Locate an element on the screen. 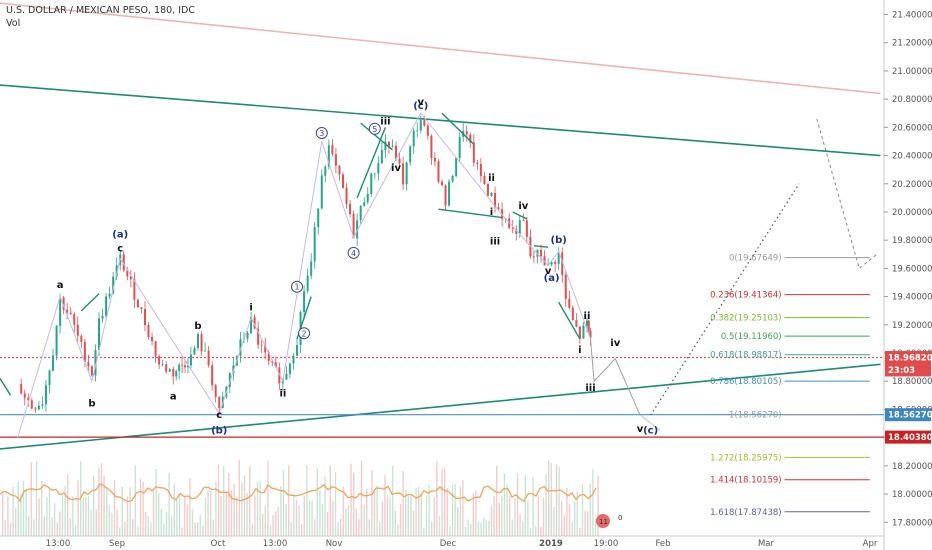 This screenshot has width=932, height=550. economic-event-flag is located at coordinates (603, 521).